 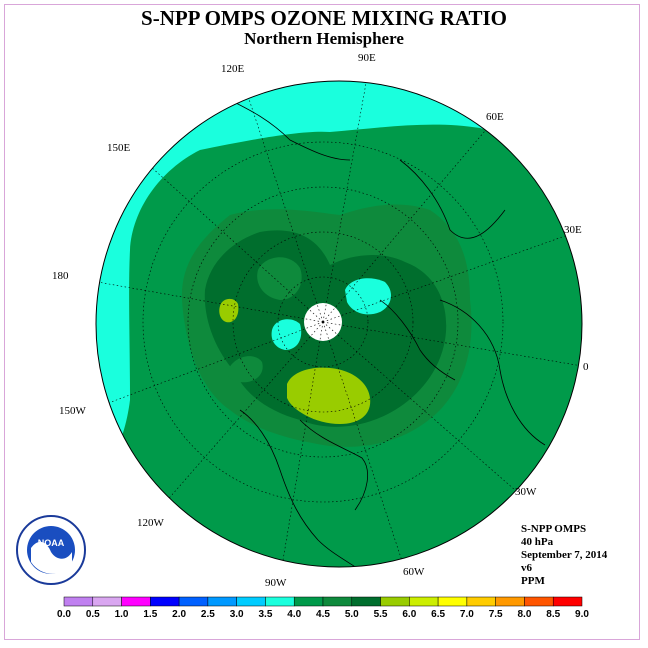 I want to click on observation-date: September 7, 2014, so click(x=564, y=555).